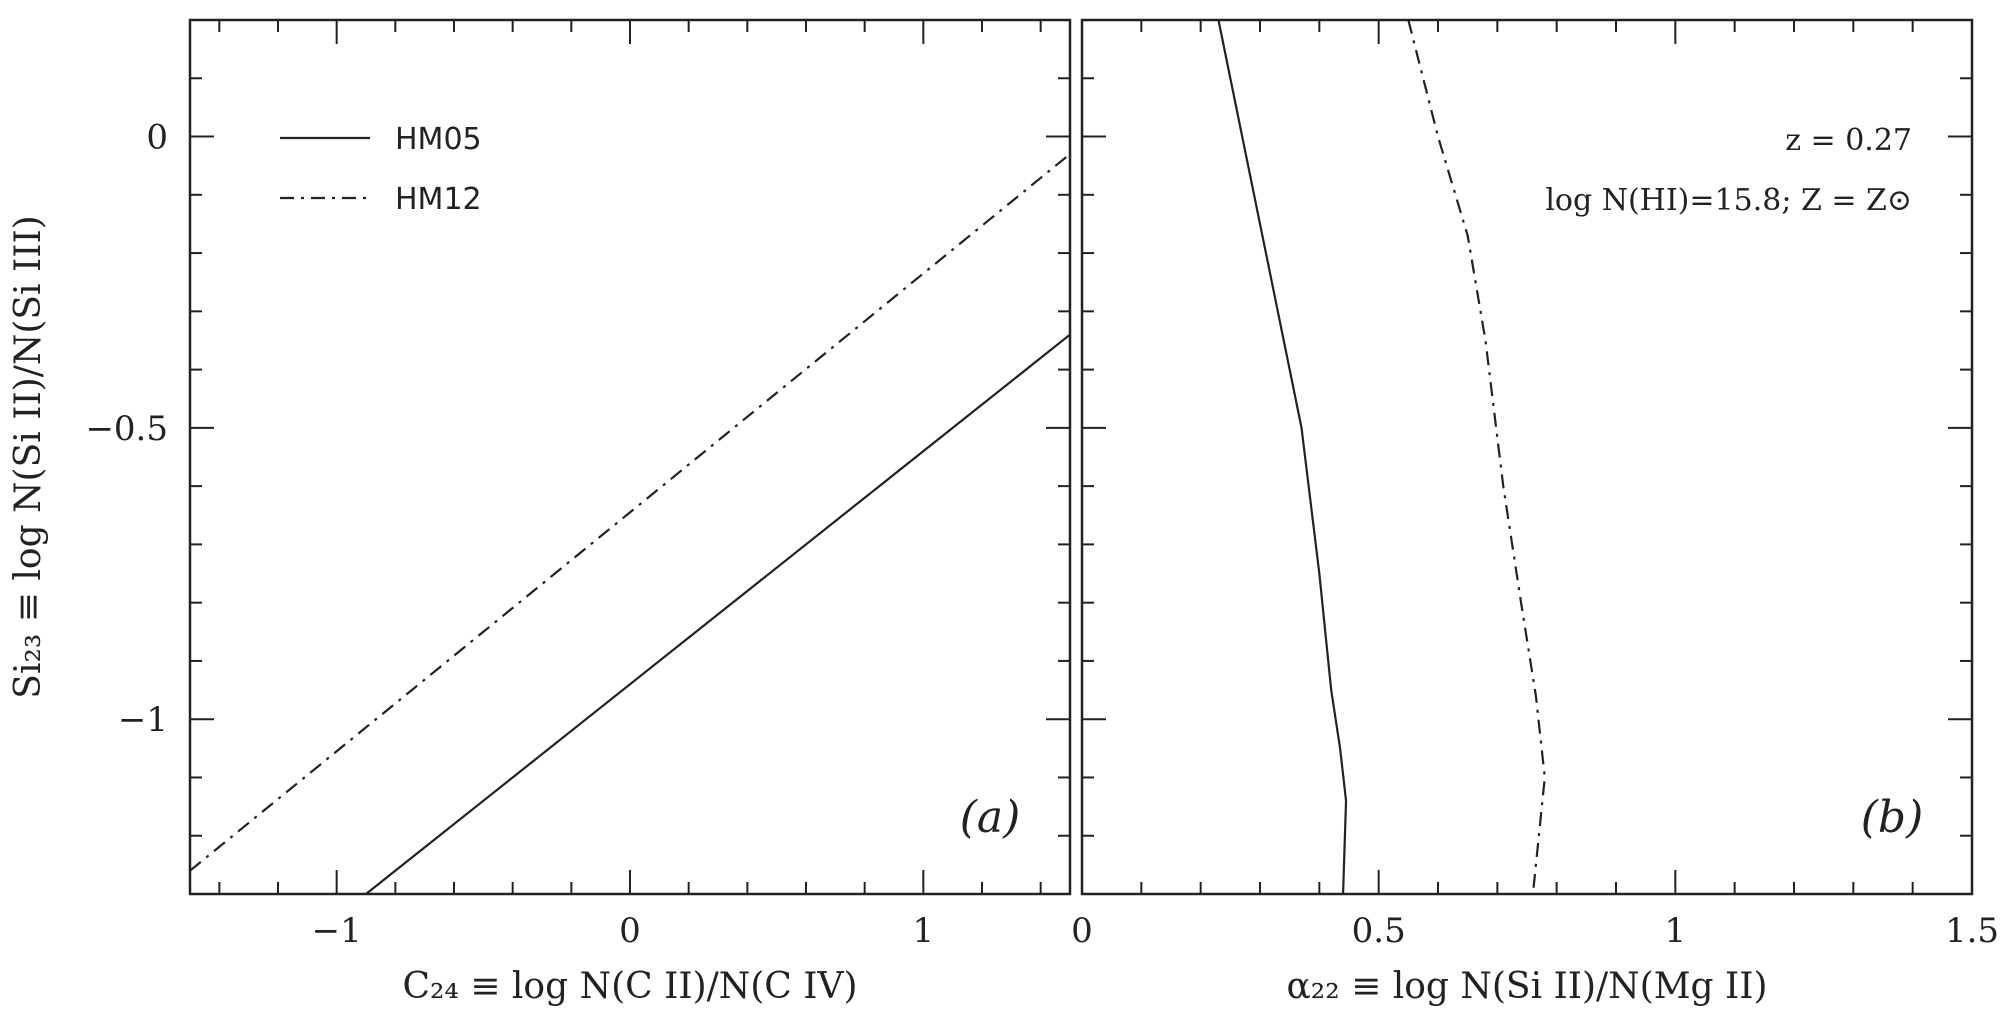 This screenshot has height=1019, width=2000. Describe the element at coordinates (1476, 457) in the screenshot. I see `series-line-hm12` at that location.